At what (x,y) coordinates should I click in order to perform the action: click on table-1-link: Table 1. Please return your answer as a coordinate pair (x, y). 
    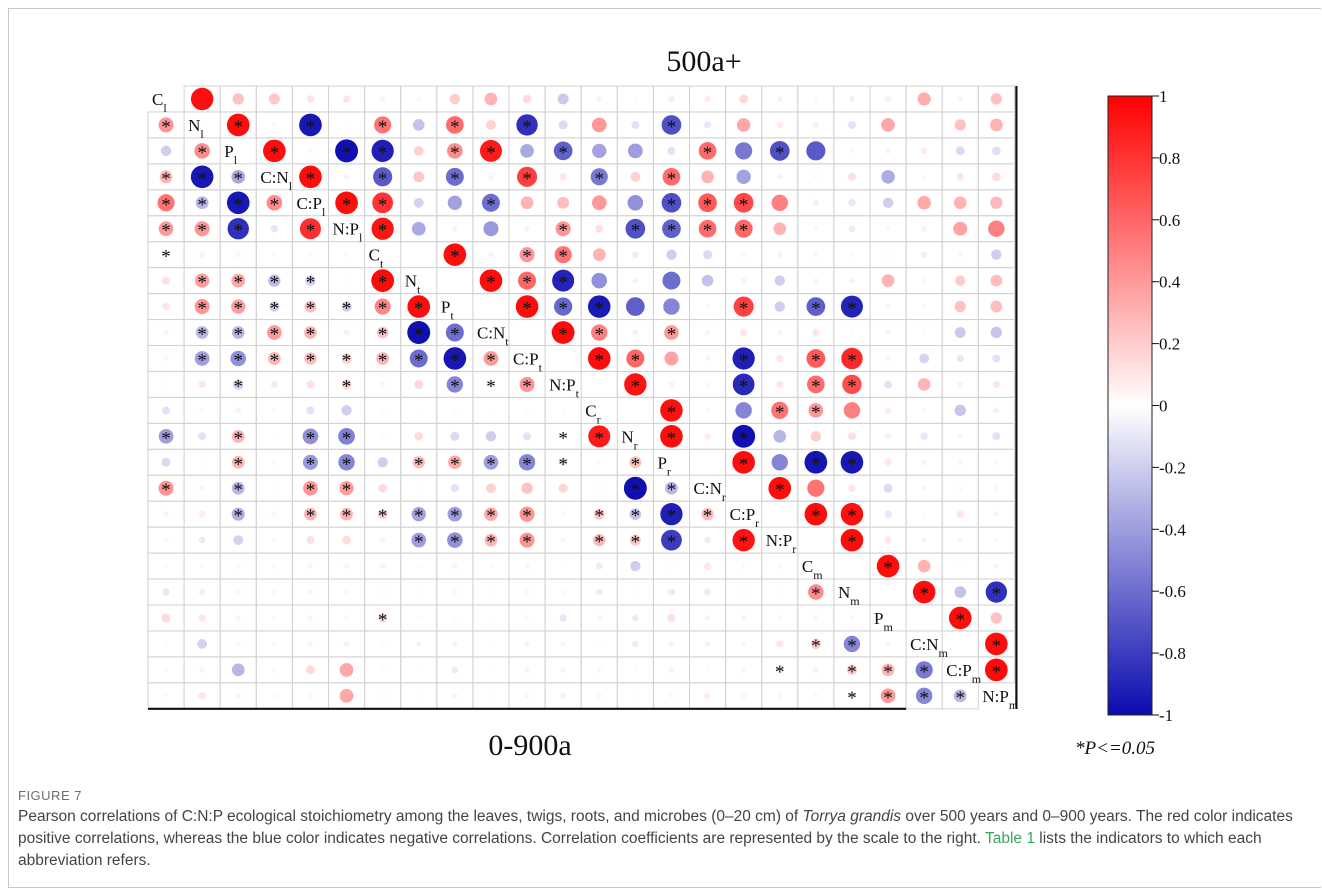
    Looking at the image, I should click on (1010, 838).